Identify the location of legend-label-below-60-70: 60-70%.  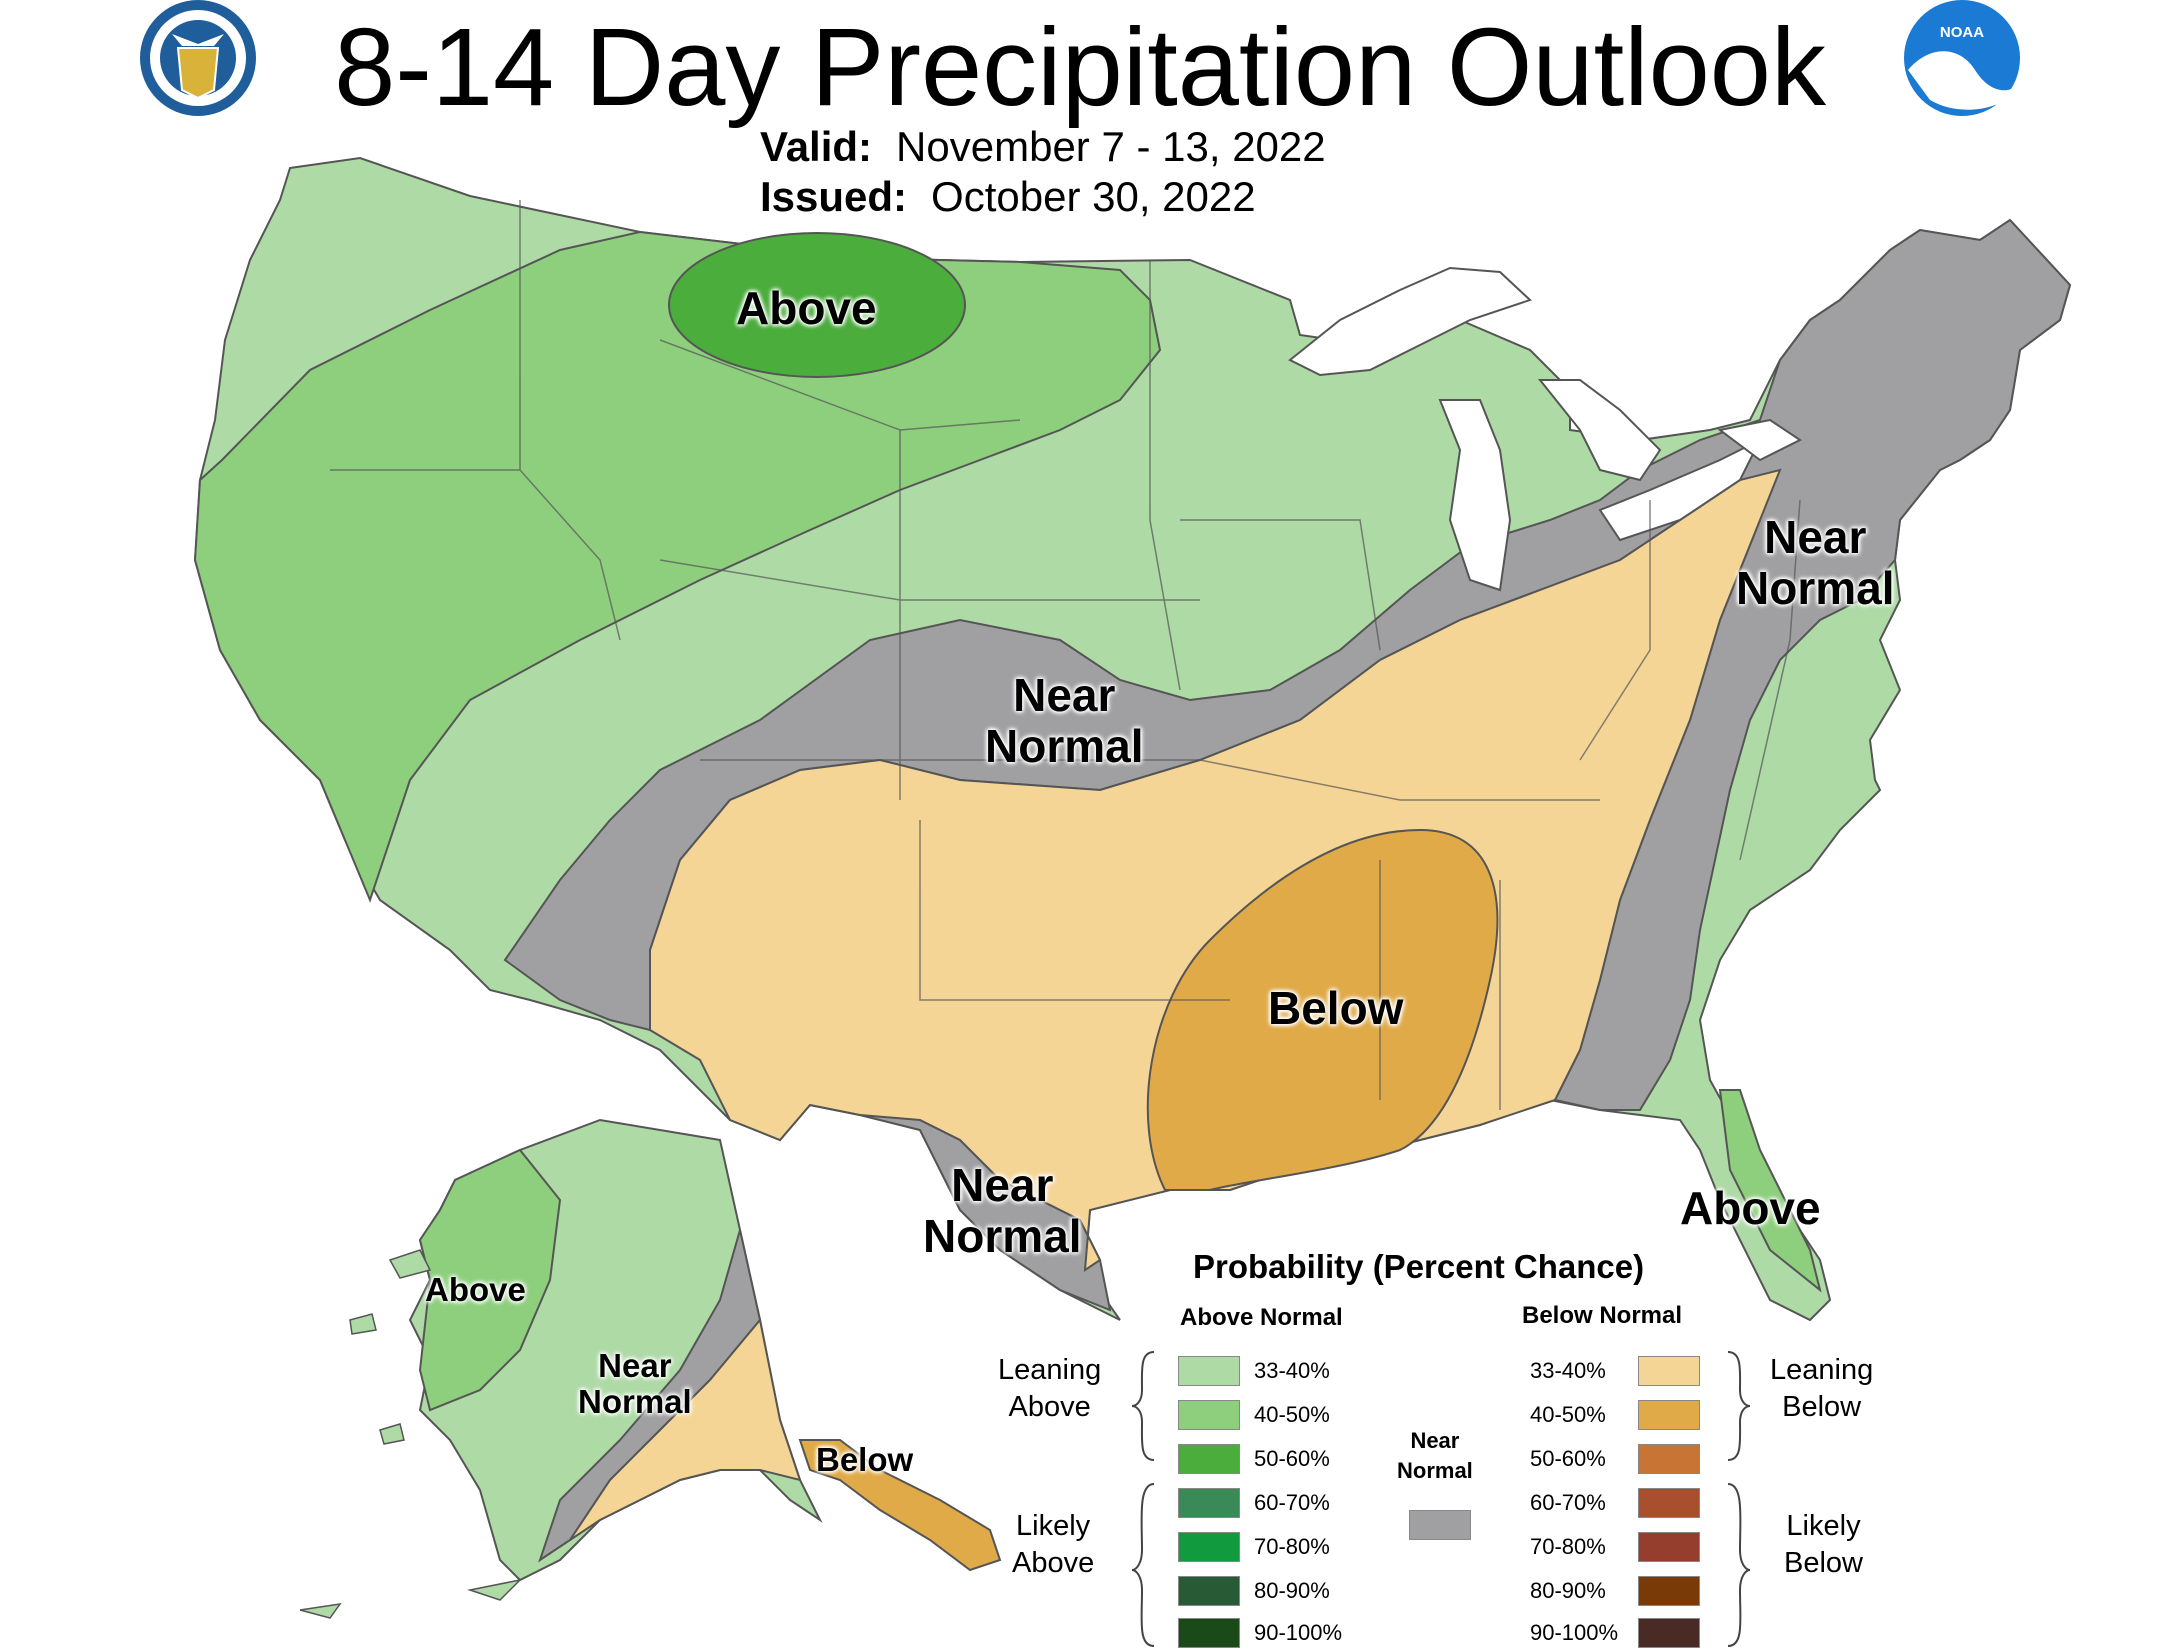
(1568, 1502).